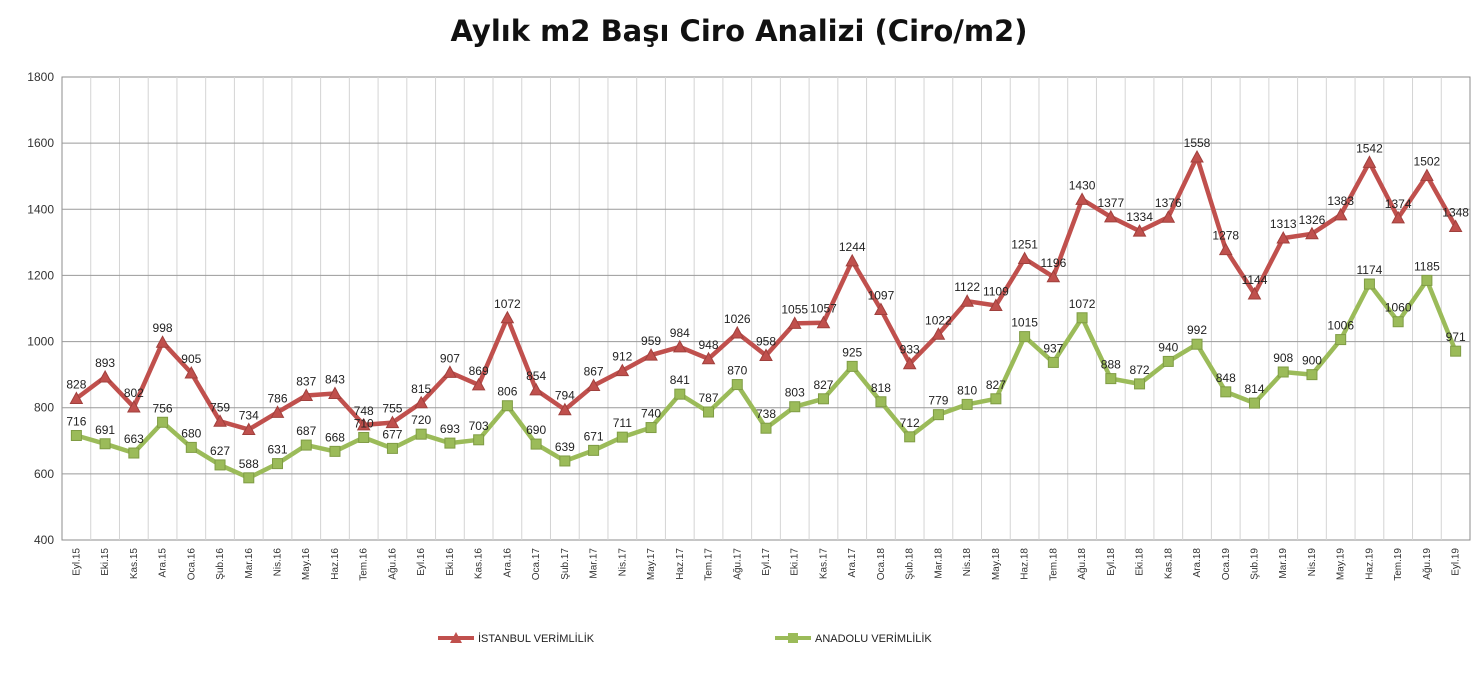 This screenshot has width=1478, height=675. I want to click on data-label: 806, so click(507, 392).